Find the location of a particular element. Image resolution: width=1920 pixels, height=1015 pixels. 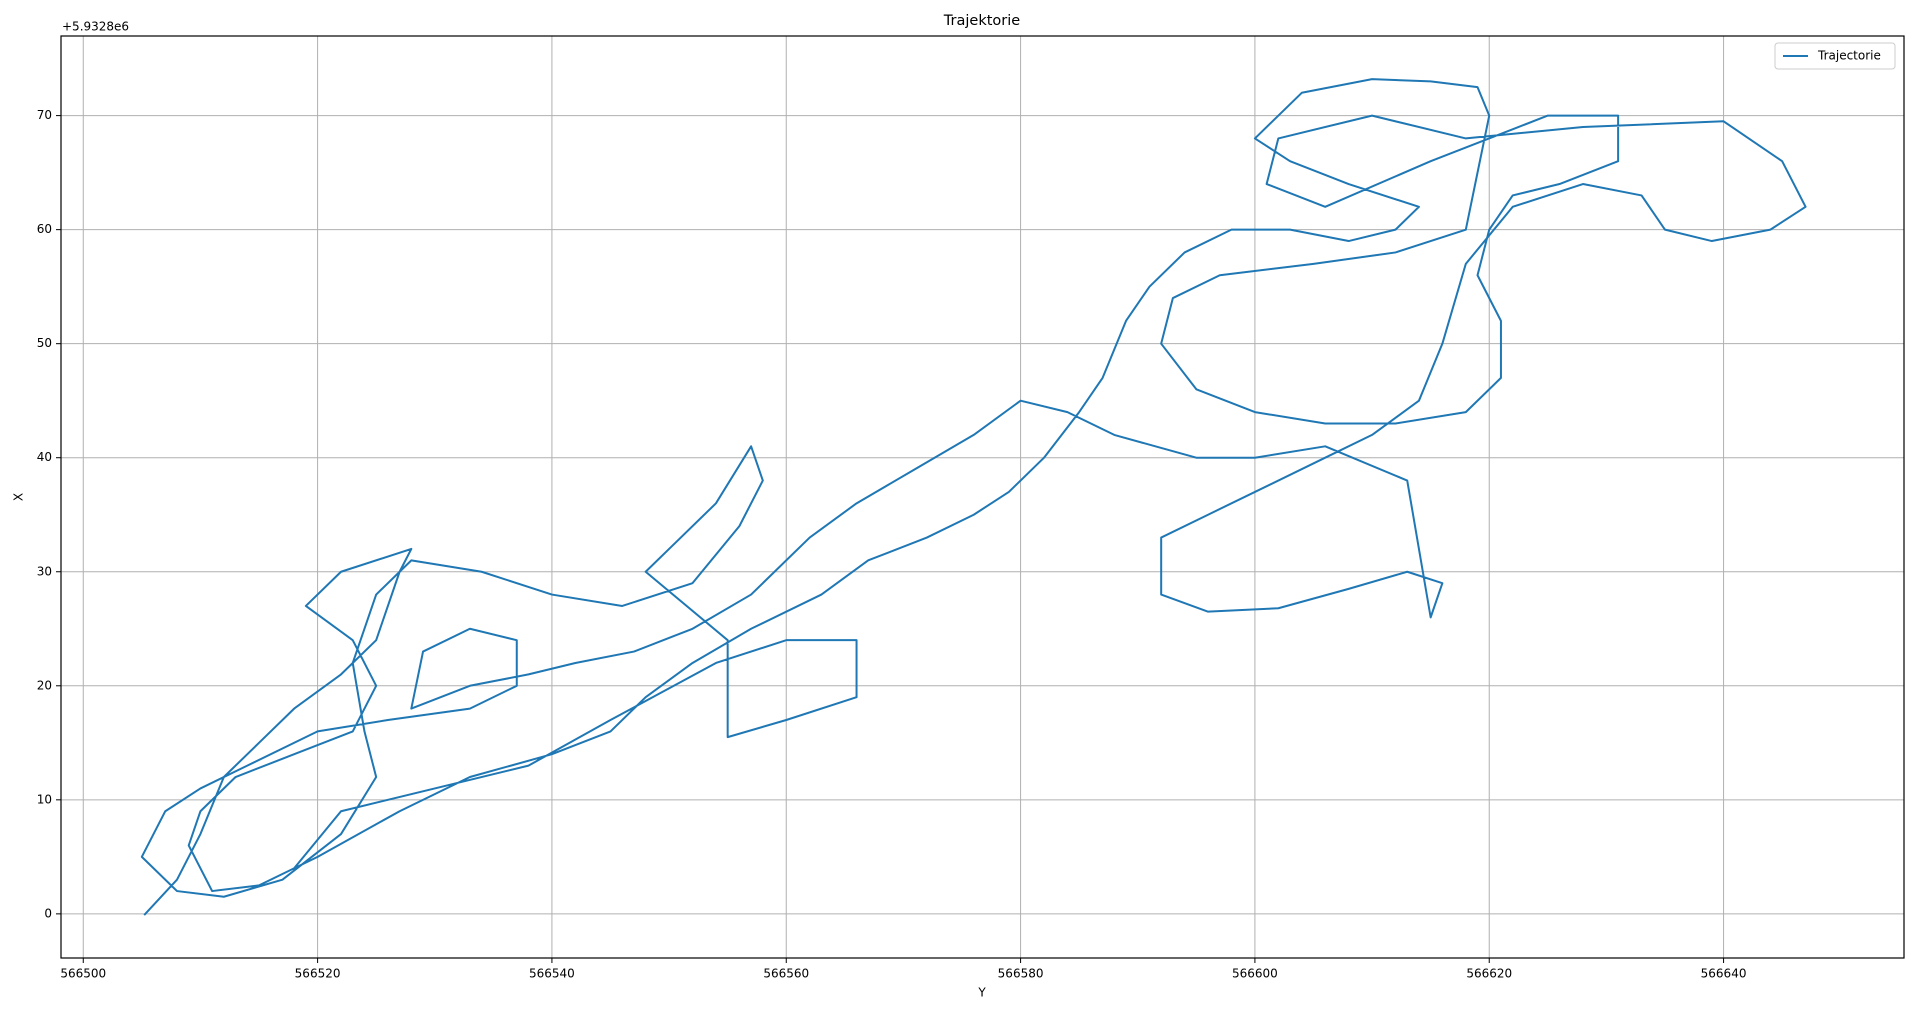

y-tick-label: 50 is located at coordinates (44, 343).